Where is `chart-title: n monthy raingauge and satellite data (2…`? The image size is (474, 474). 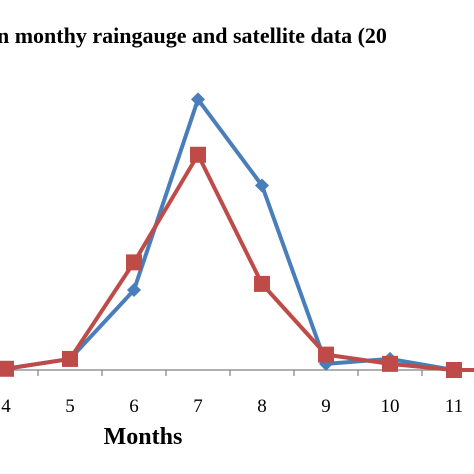
chart-title: n monthy raingauge and satellite data (2… is located at coordinates (193, 35).